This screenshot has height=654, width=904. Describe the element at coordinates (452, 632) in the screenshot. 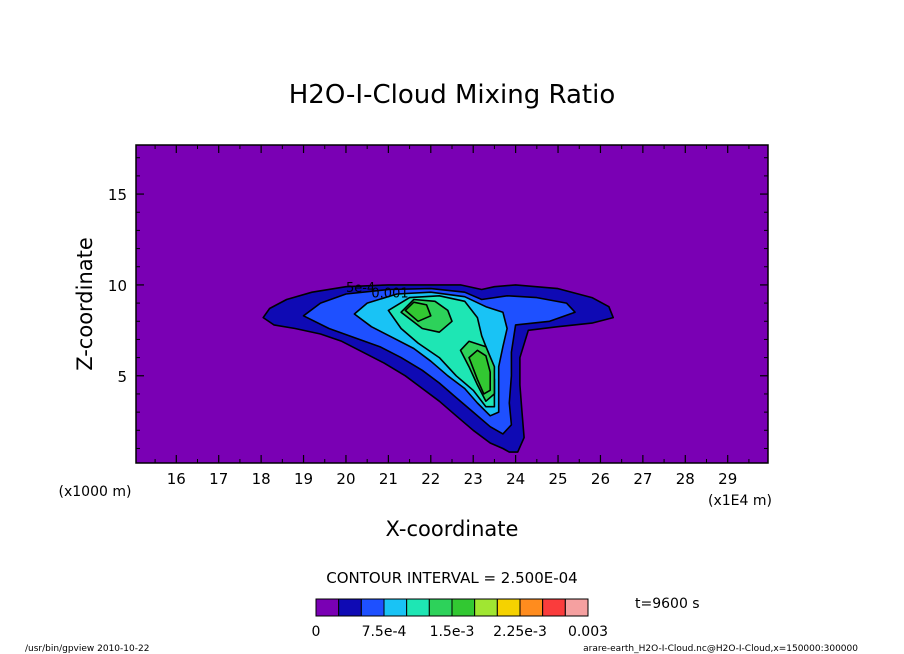

I see `colorbar-tick-label: 1.5e-3` at that location.